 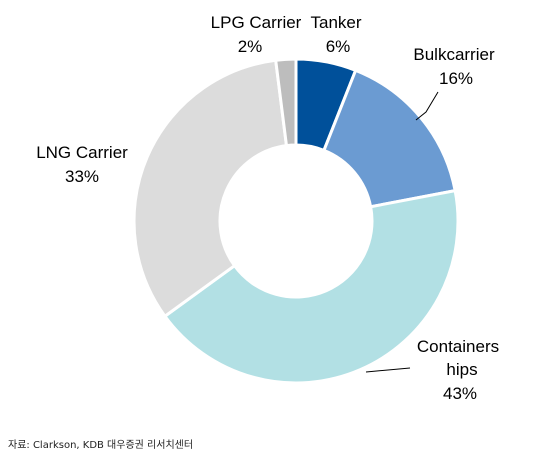 What do you see at coordinates (82, 176) in the screenshot?
I see `slice-value-lng-carrier: 33%` at bounding box center [82, 176].